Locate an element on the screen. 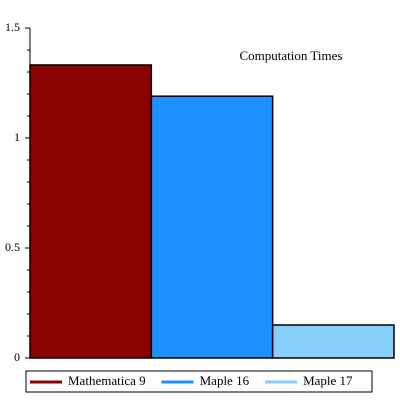 The width and height of the screenshot is (400, 400). legend-label: Maple 17 is located at coordinates (328, 380).